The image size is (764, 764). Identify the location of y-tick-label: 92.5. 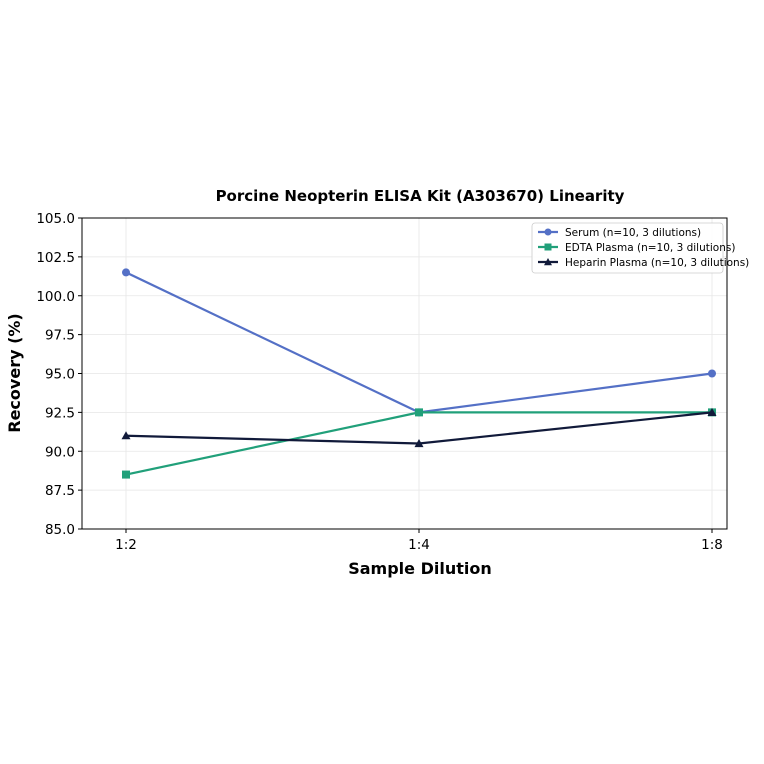
(60, 413).